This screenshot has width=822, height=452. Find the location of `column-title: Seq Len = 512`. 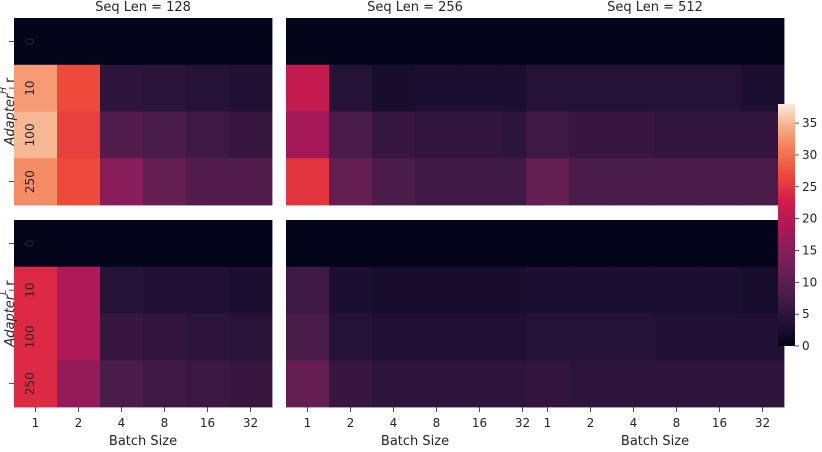

column-title: Seq Len = 512 is located at coordinates (655, 7).